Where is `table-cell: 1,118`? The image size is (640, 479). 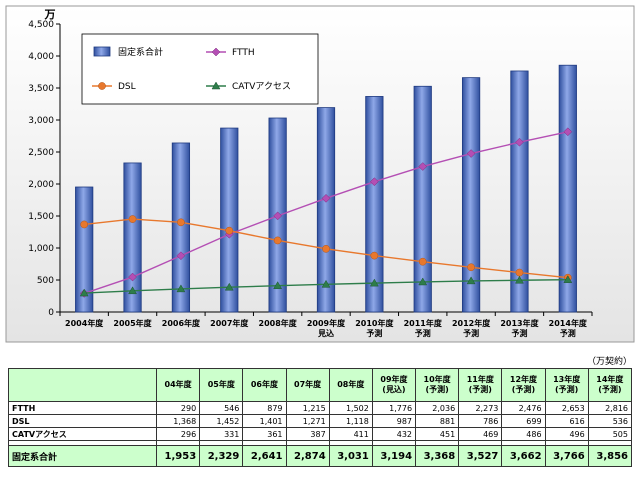
table-cell: 1,118 is located at coordinates (350, 421).